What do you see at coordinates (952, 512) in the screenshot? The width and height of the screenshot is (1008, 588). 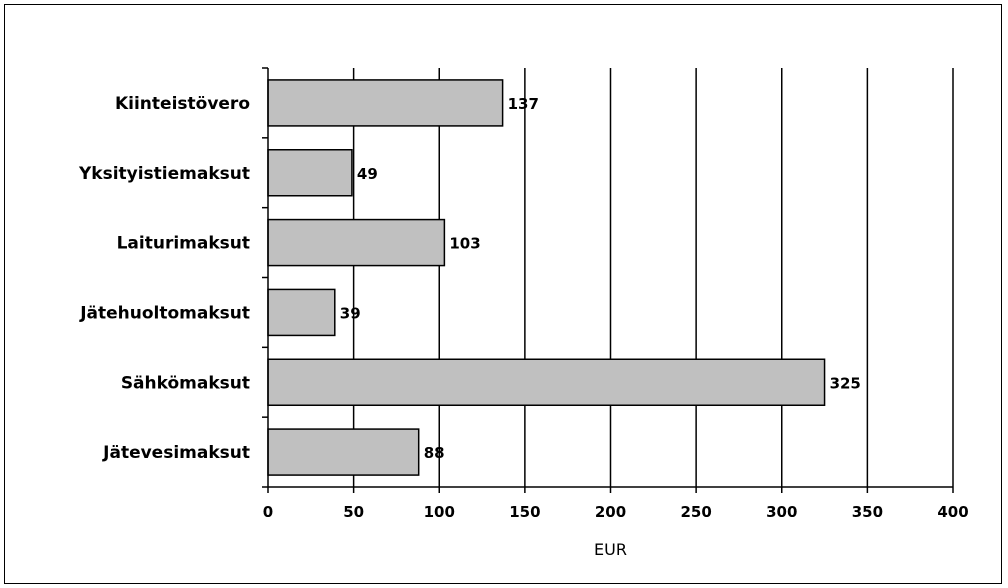 I see `x-tick-label: 400` at bounding box center [952, 512].